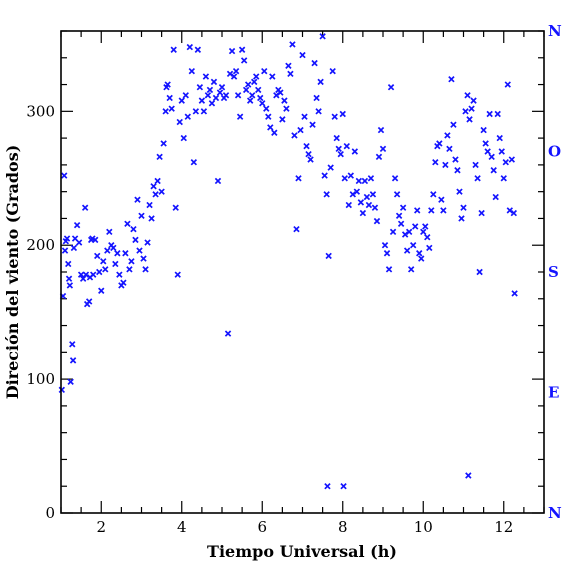 The height and width of the screenshot is (574, 574). I want to click on x-tick-label: 6, so click(262, 527).